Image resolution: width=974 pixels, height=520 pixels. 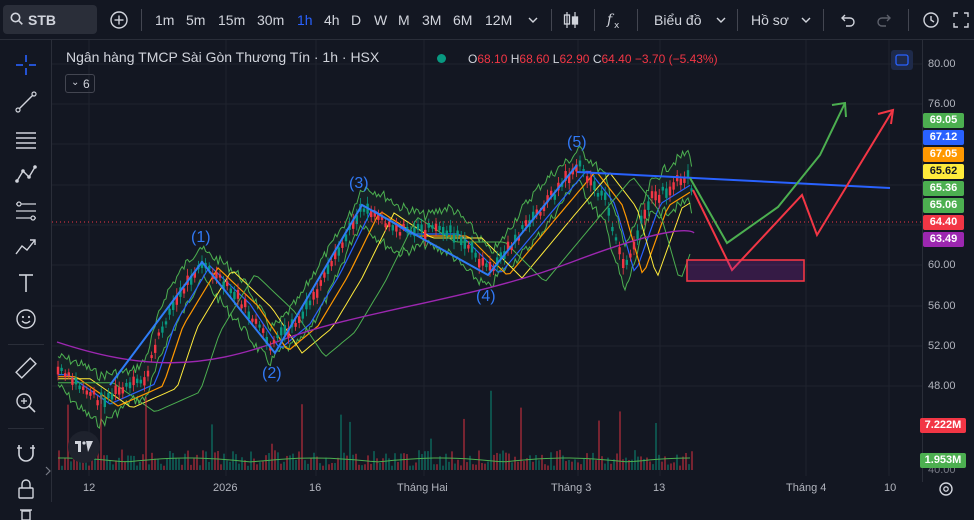 I want to click on timeframe-15m: 15m, so click(x=232, y=20).